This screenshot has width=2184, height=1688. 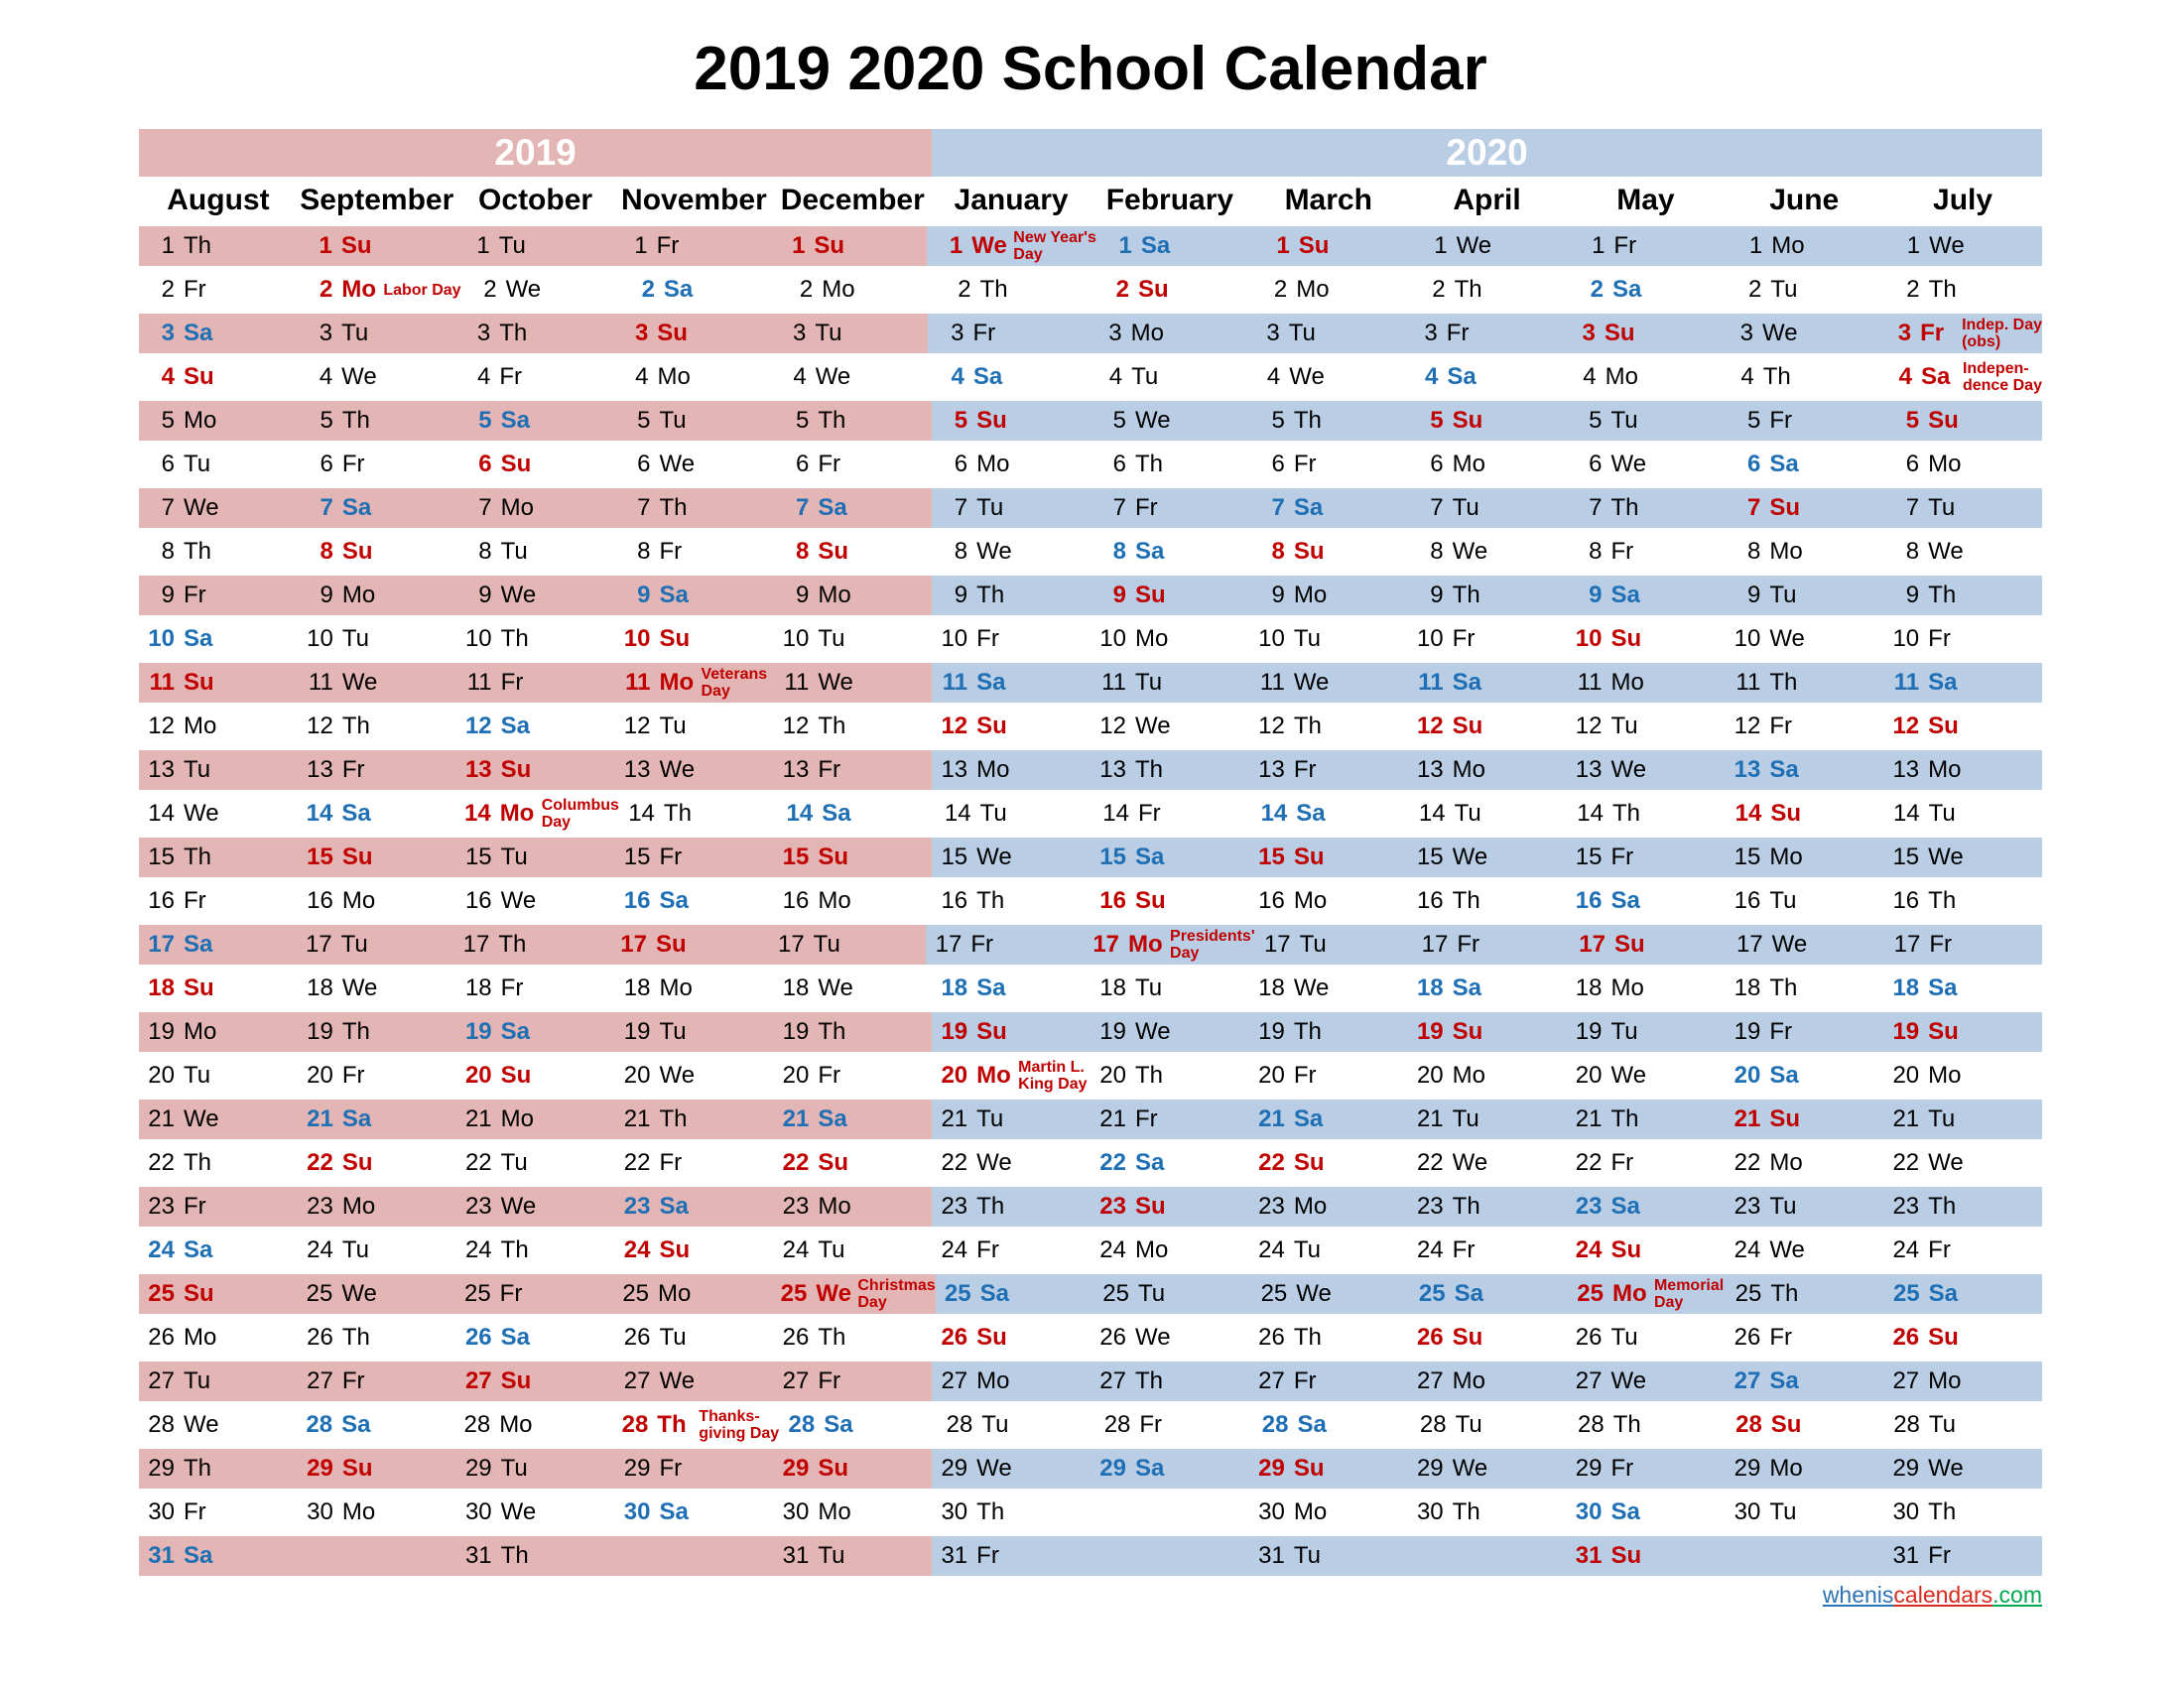 I want to click on day-cell: 18 Sa, so click(x=1962, y=989).